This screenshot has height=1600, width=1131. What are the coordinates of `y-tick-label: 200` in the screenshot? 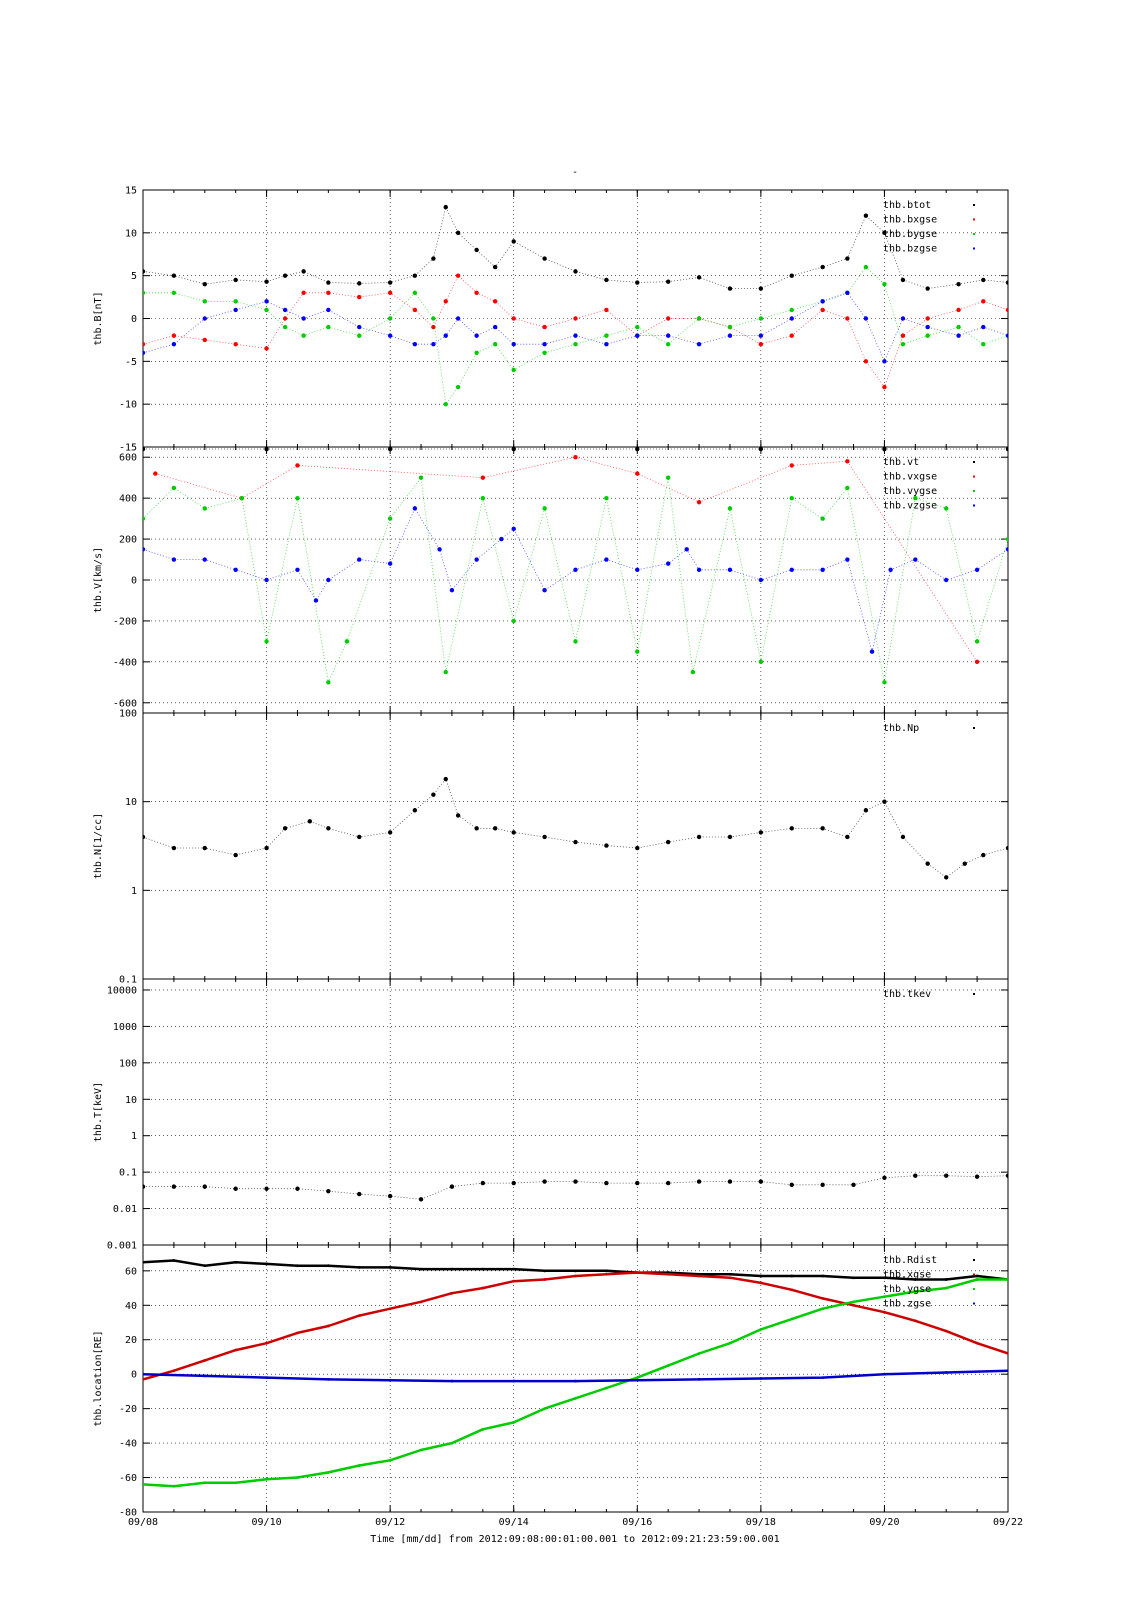 It's located at (128, 540).